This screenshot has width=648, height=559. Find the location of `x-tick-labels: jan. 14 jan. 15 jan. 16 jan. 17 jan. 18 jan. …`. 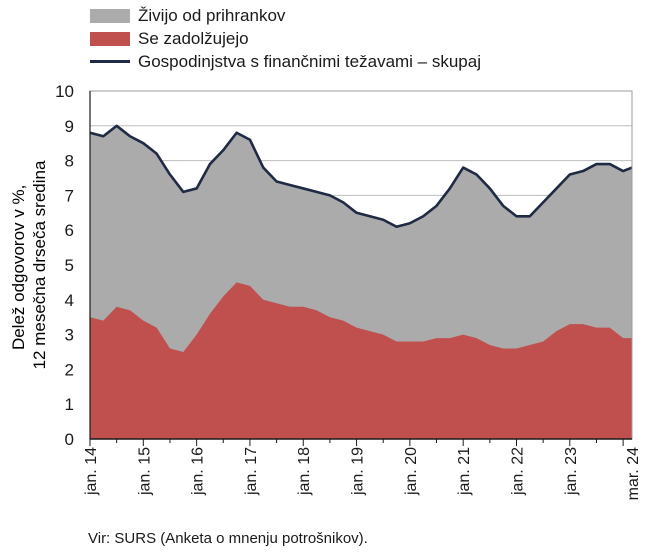

x-tick-labels: jan. 14 jan. 15 jan. 16 jan. 17 jan. 18 jan. … is located at coordinates (362, 473).